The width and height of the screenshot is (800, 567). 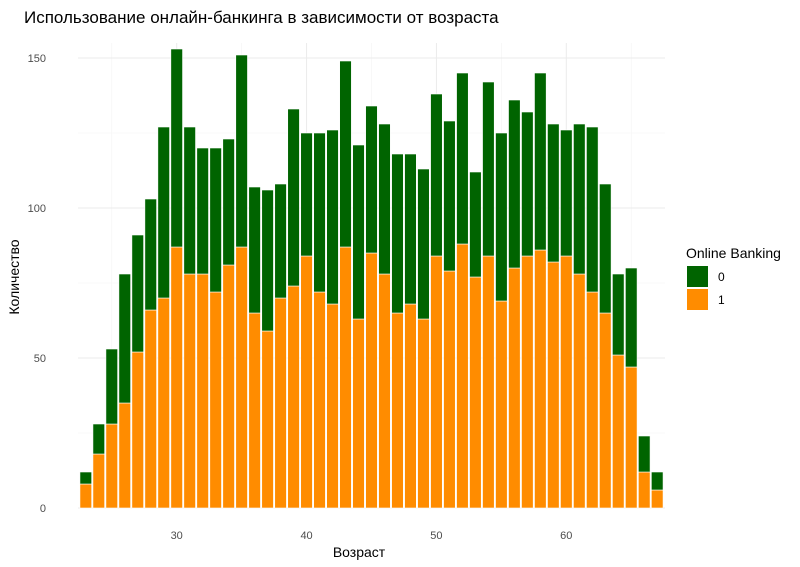 I want to click on y-axis-title: Количество, so click(x=14, y=276).